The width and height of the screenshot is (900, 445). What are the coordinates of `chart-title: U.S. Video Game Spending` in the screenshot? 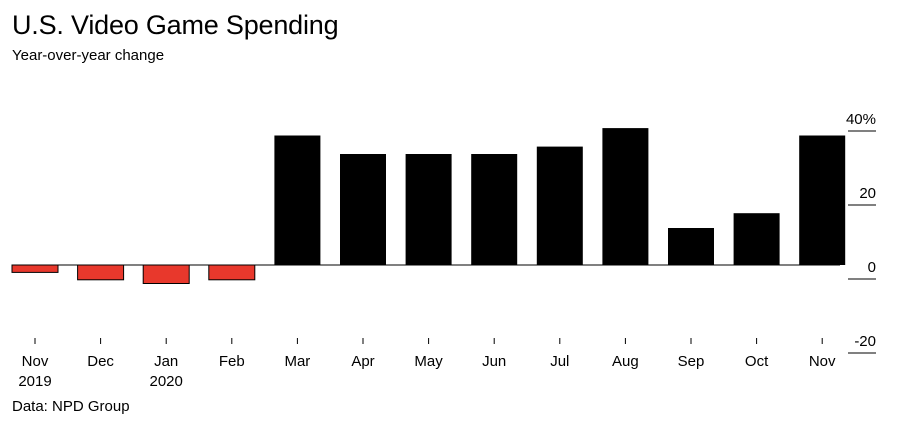 It's located at (175, 25).